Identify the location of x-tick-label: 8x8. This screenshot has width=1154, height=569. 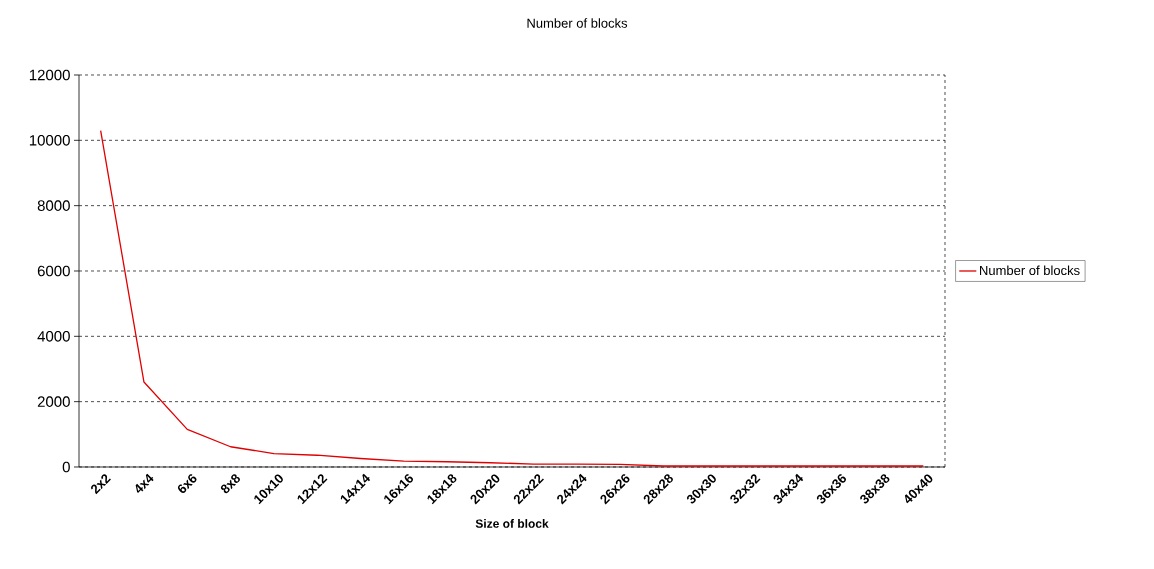
(230, 484).